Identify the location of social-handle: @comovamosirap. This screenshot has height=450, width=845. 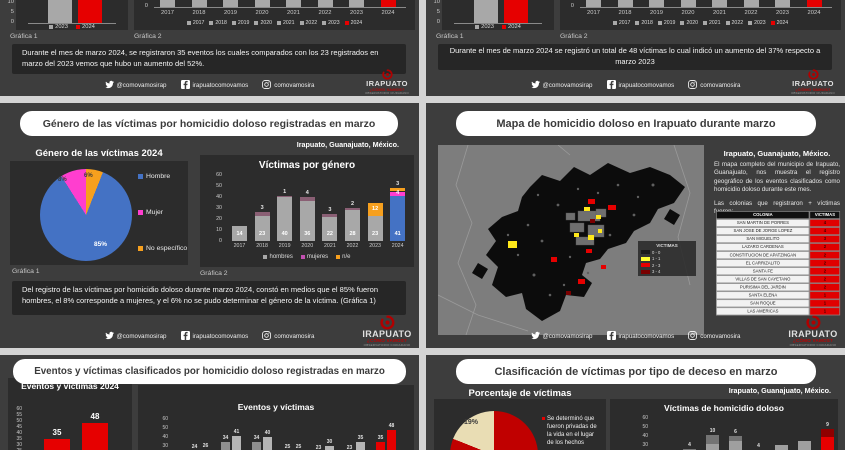
(567, 85).